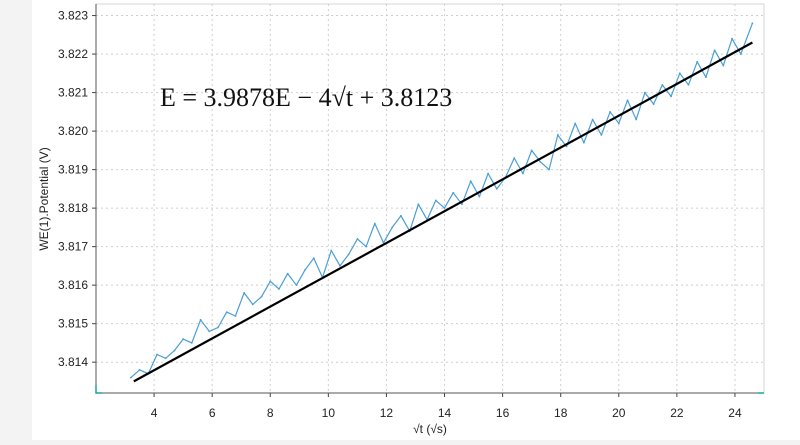 The image size is (800, 445). Describe the element at coordinates (154, 413) in the screenshot. I see `x-tick-label: 4` at that location.